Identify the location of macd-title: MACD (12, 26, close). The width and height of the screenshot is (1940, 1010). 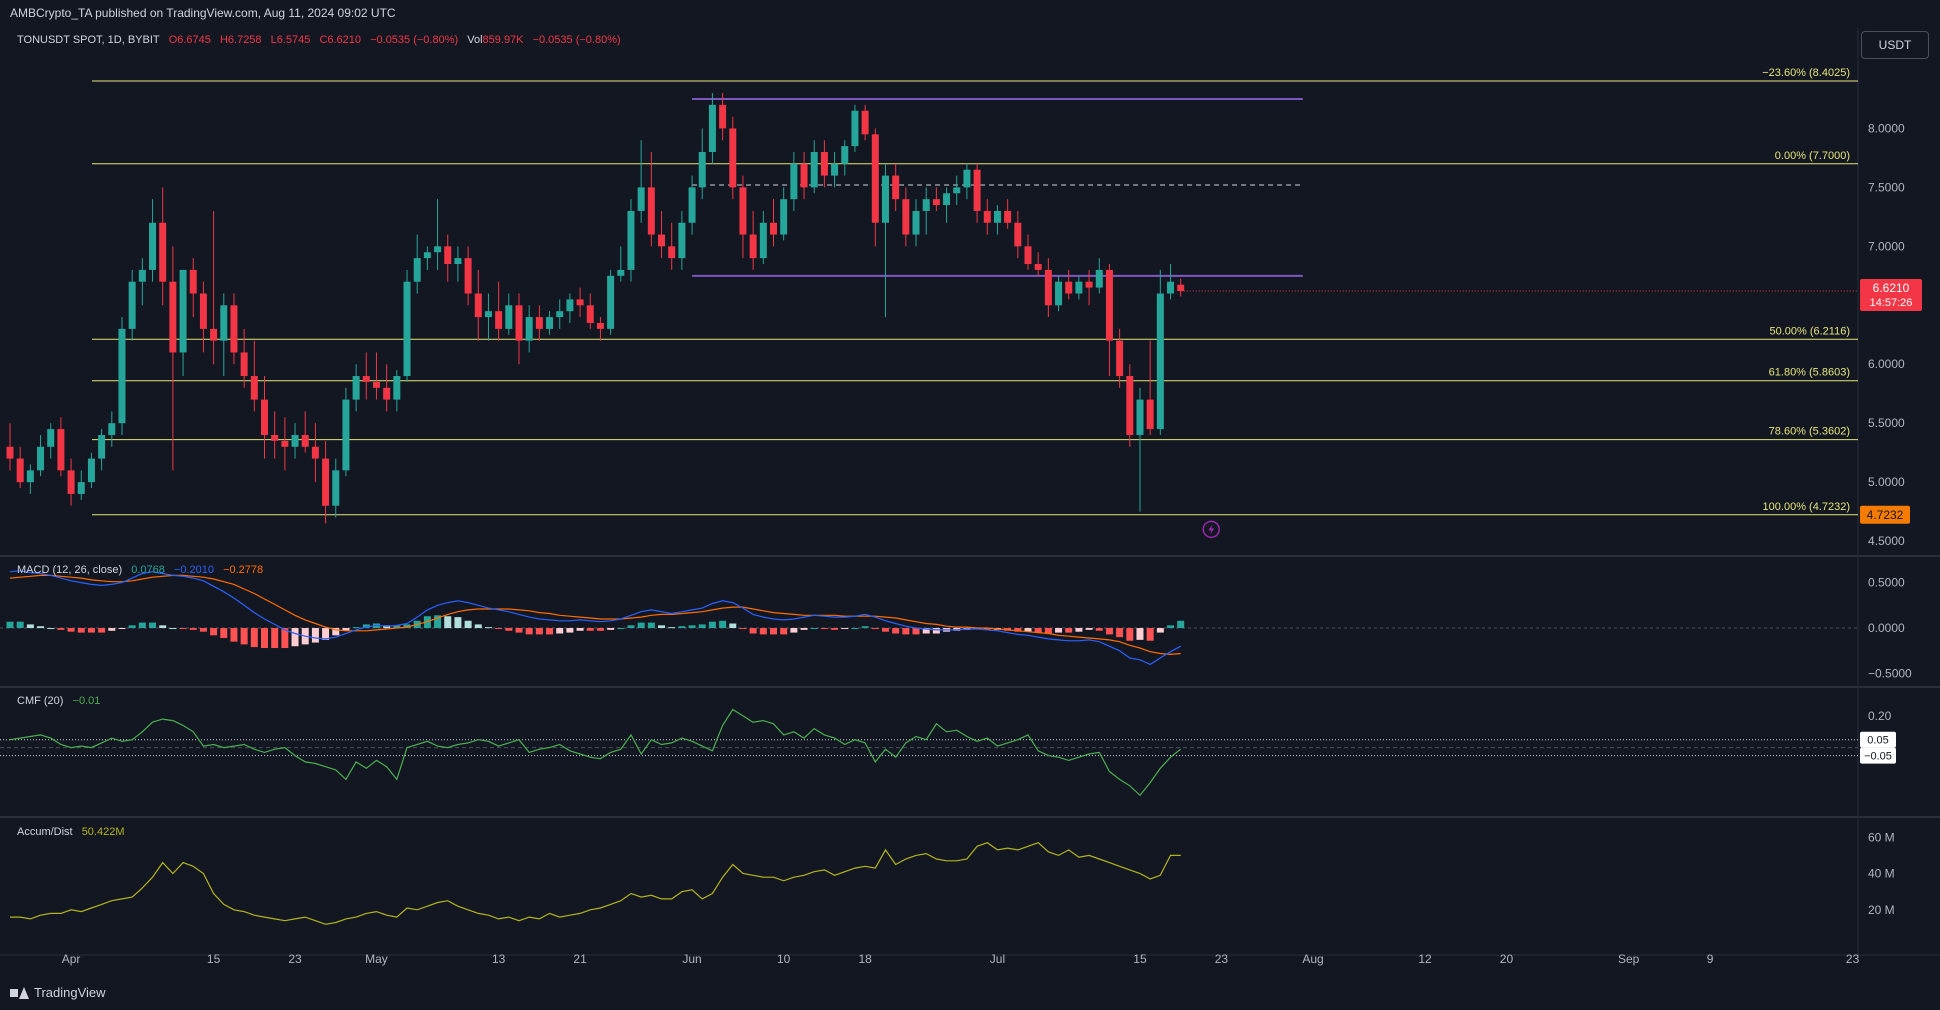
(70, 570).